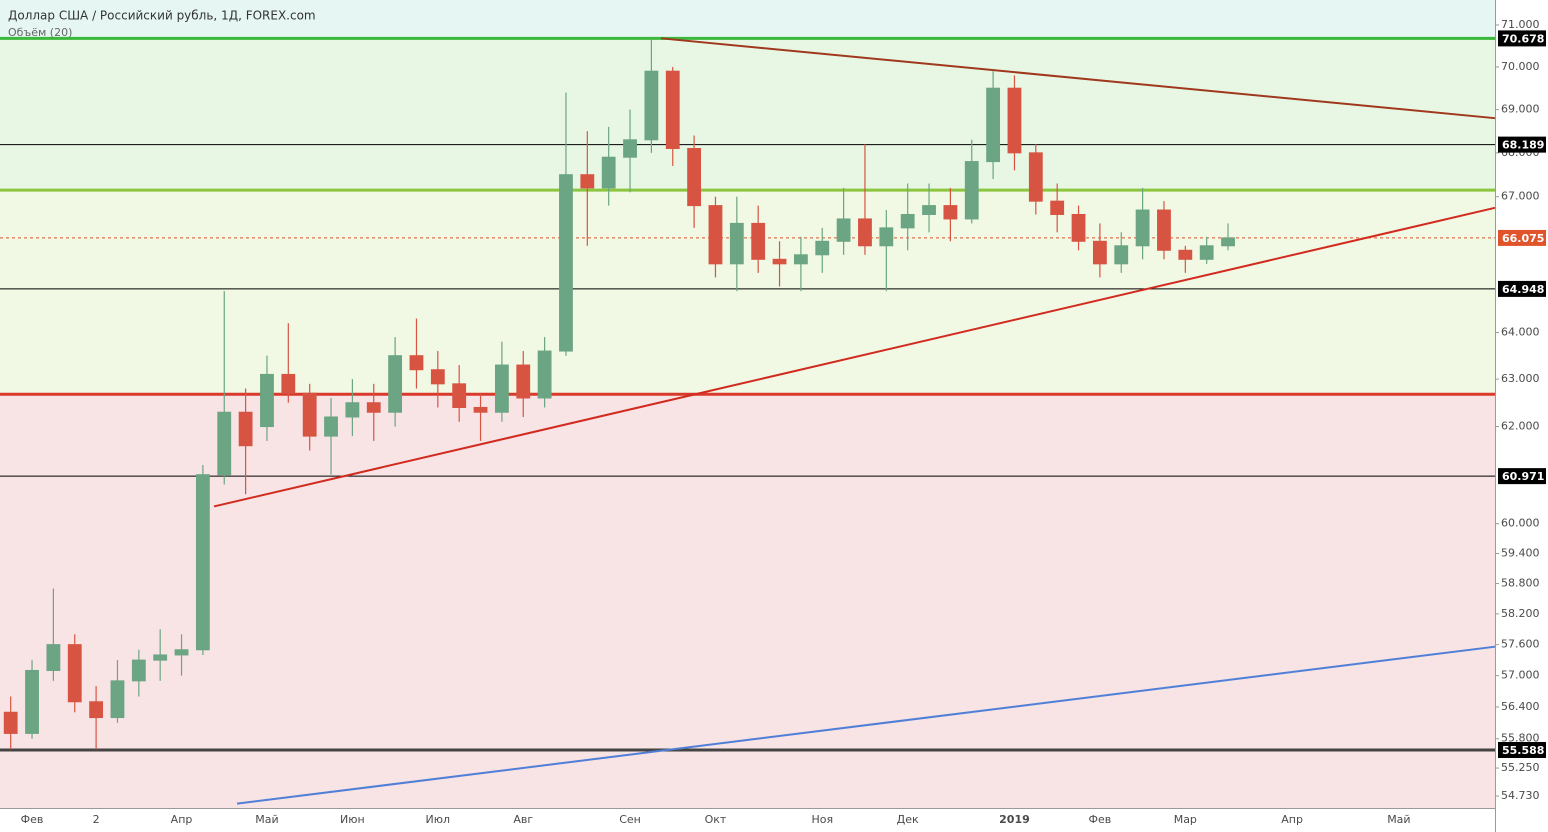 This screenshot has height=832, width=1548. Describe the element at coordinates (1520, 196) in the screenshot. I see `y-tick-label: 67.000` at that location.